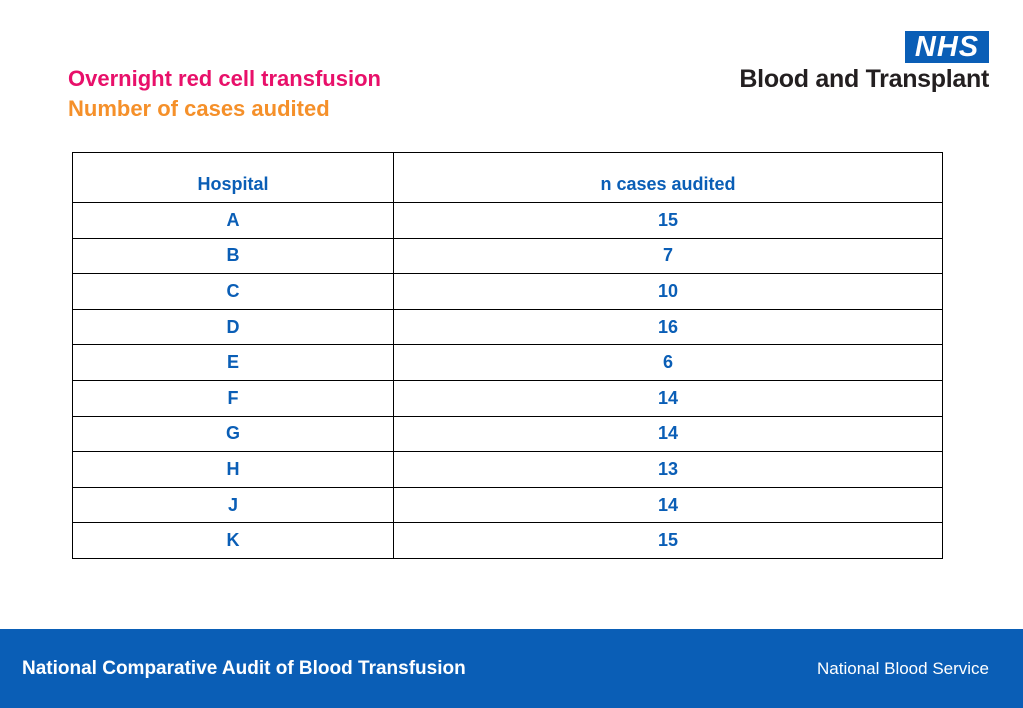 This screenshot has width=1023, height=708. What do you see at coordinates (848, 62) in the screenshot?
I see `nhs-logo: NHS Blood and Transplant` at bounding box center [848, 62].